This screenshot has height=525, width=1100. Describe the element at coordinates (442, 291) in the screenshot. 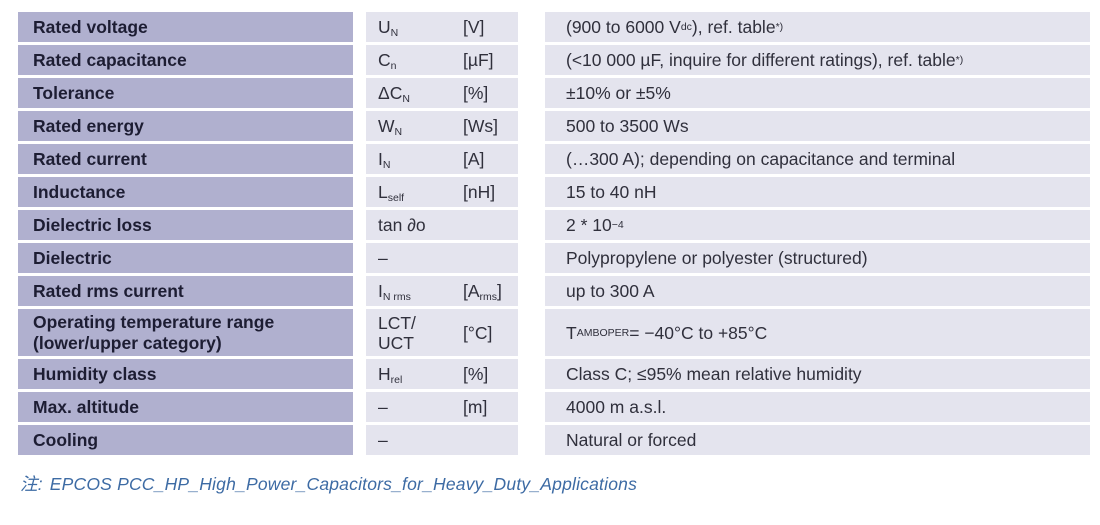

I see `symbol-unit-cell: IN rms [Arms]` at that location.